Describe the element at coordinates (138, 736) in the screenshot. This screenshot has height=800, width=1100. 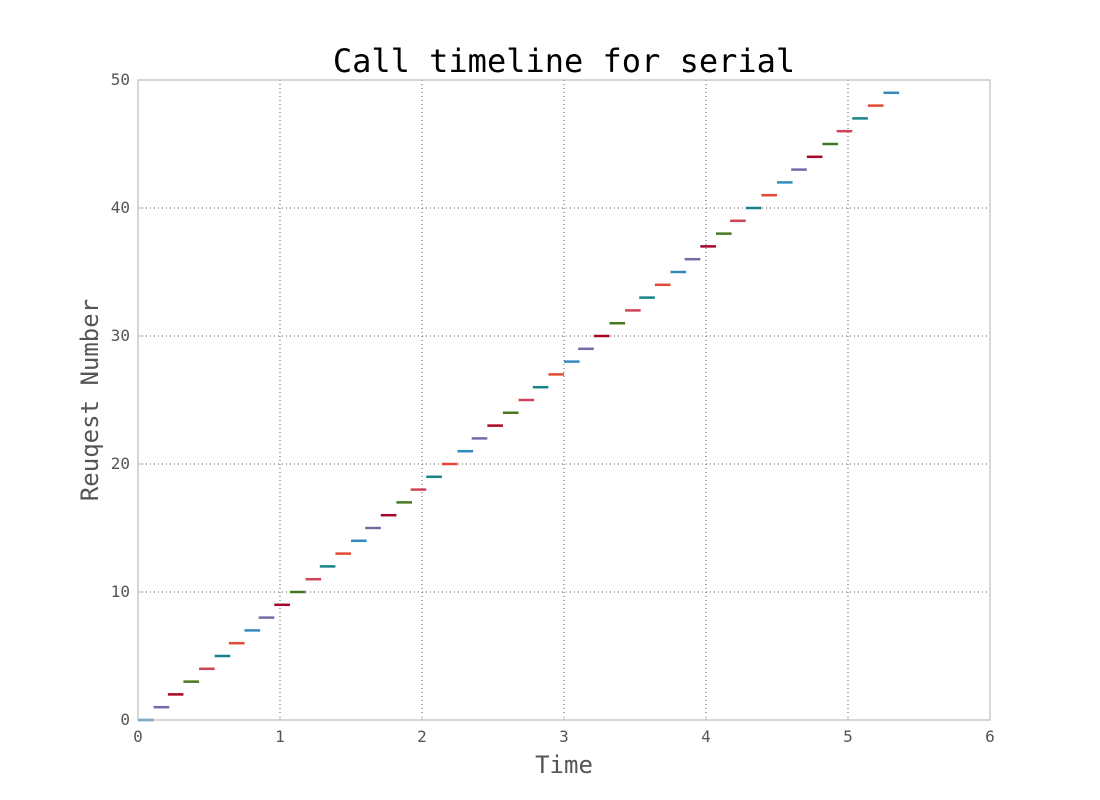
I see `x-tick-label: 0` at that location.